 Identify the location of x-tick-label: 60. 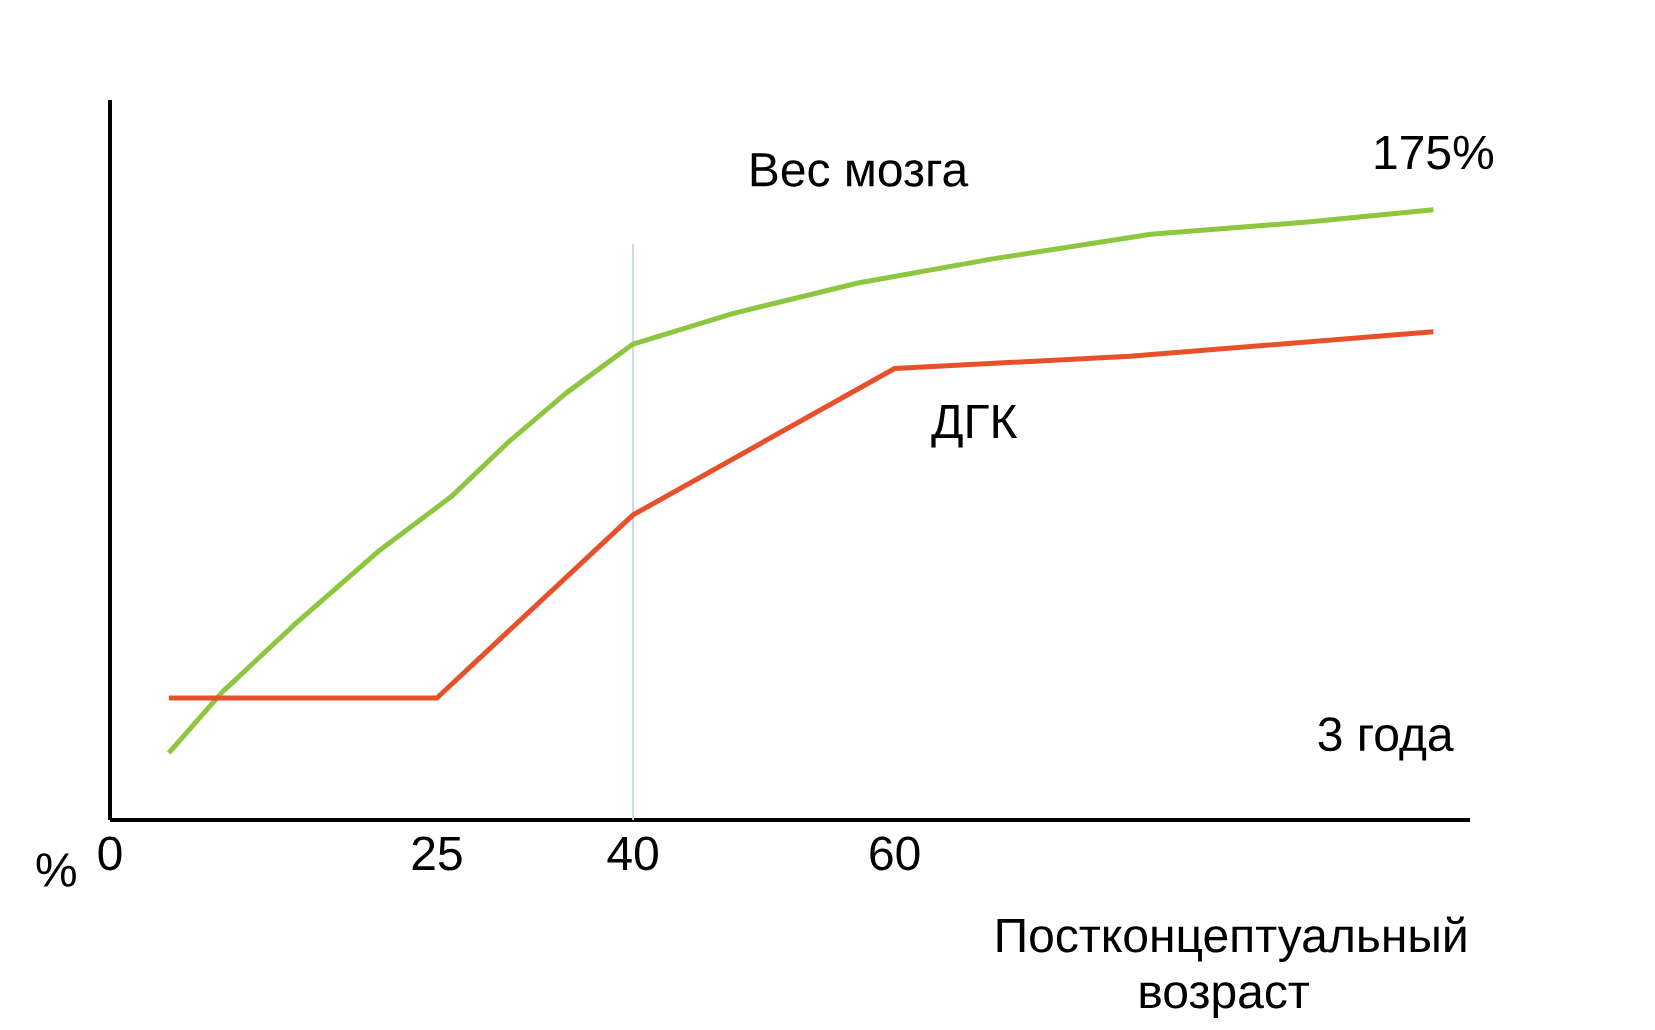
(895, 853).